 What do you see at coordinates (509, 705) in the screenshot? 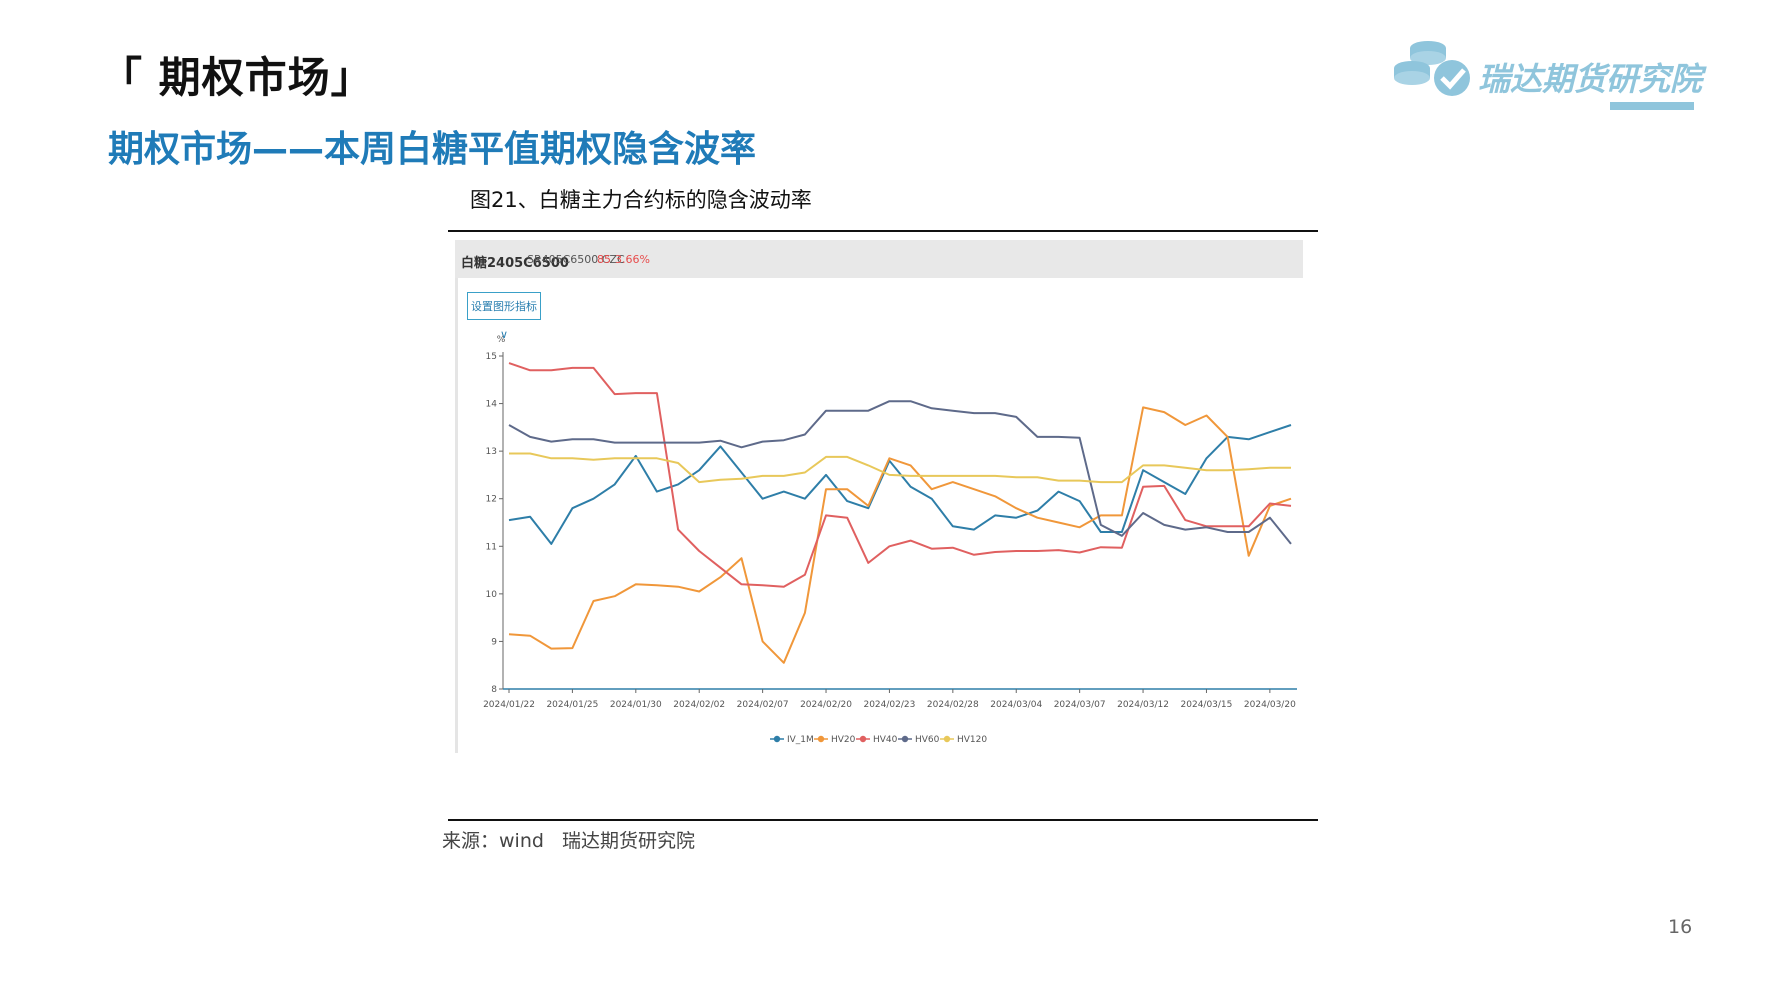
I see `x-tick-label: 2024/01/22` at bounding box center [509, 705].